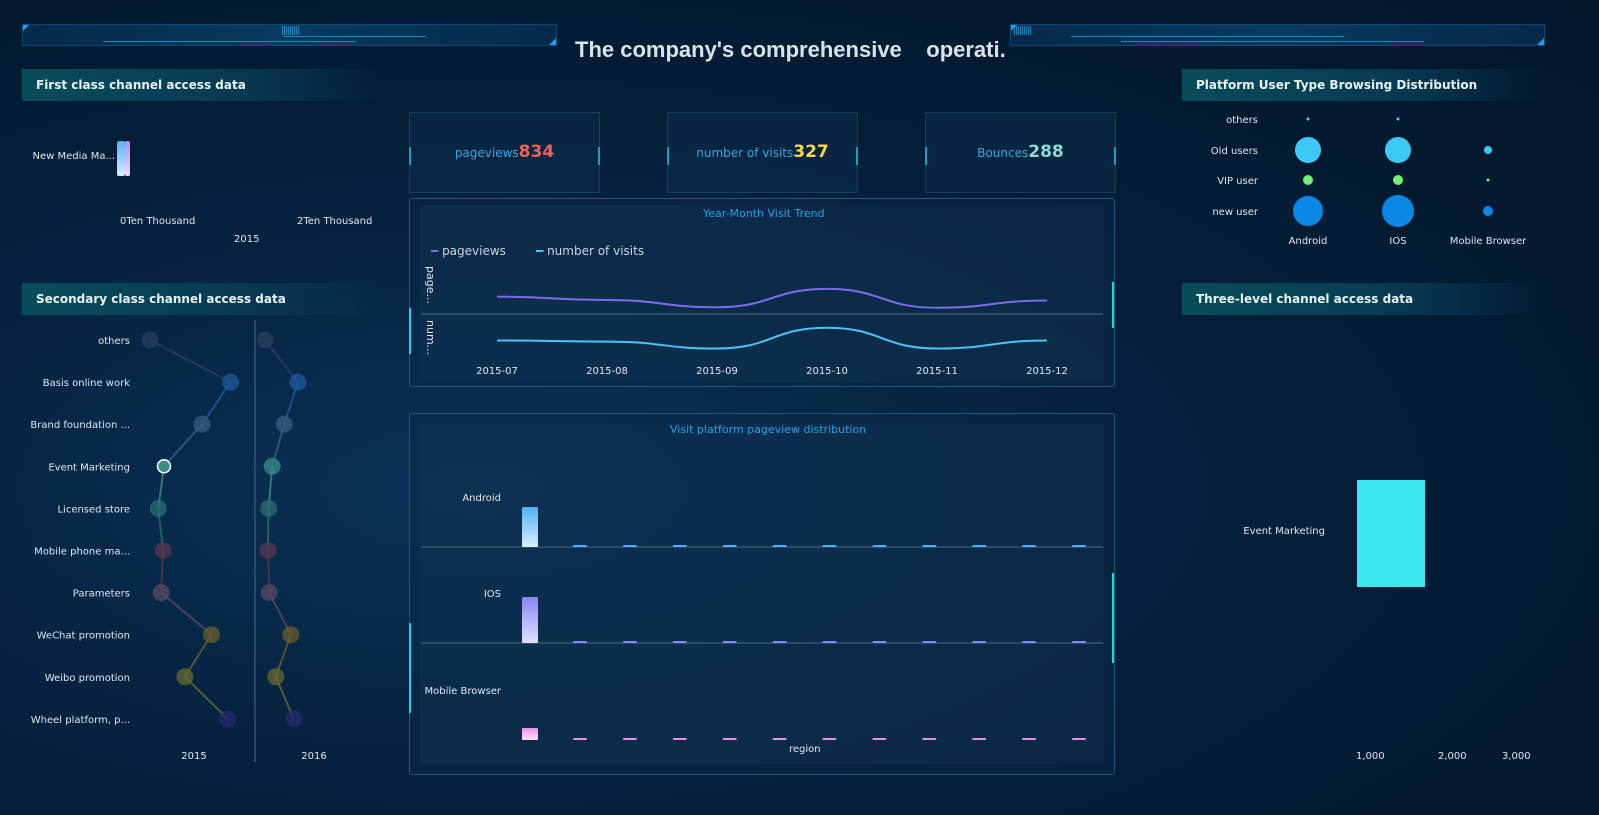 The width and height of the screenshot is (1599, 815). Describe the element at coordinates (335, 221) in the screenshot. I see `first-class-tick-1: 2Ten Thousand` at that location.